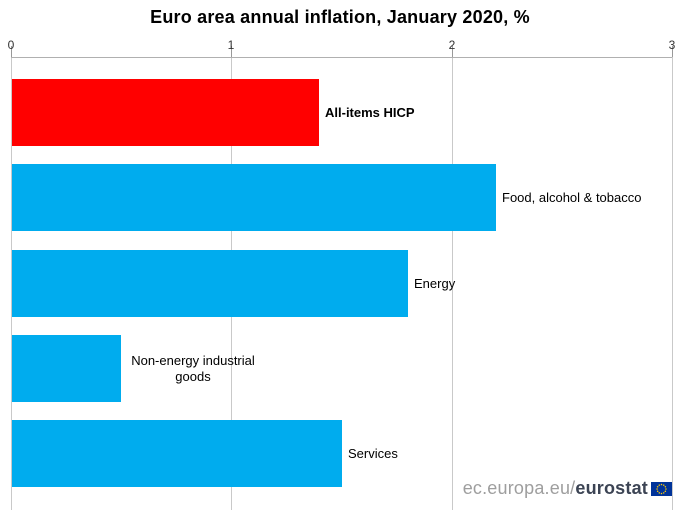  Describe the element at coordinates (341, 57) in the screenshot. I see `x-axis-line` at that location.